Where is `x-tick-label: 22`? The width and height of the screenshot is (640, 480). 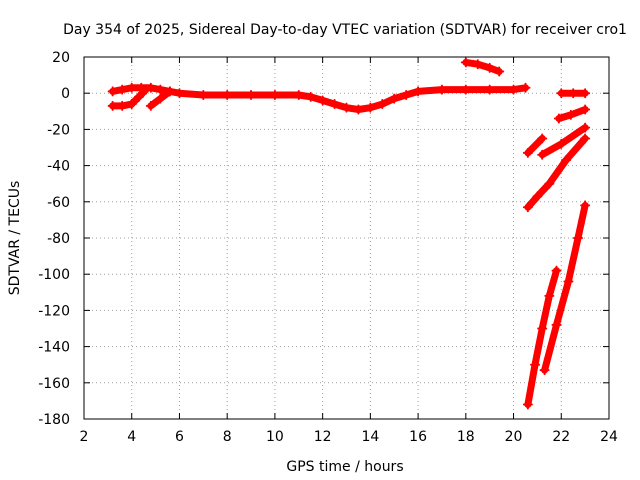
x-tick-label: 22 is located at coordinates (561, 437).